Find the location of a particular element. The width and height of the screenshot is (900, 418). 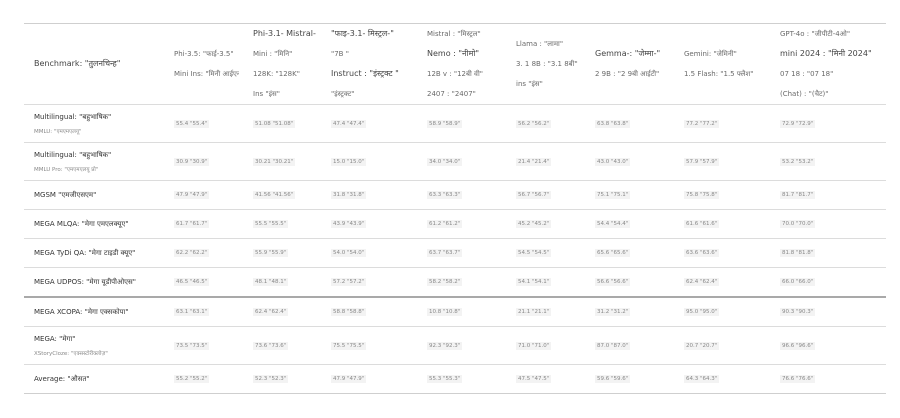

table-cell: 30.21 "30.21" is located at coordinates (282, 161).